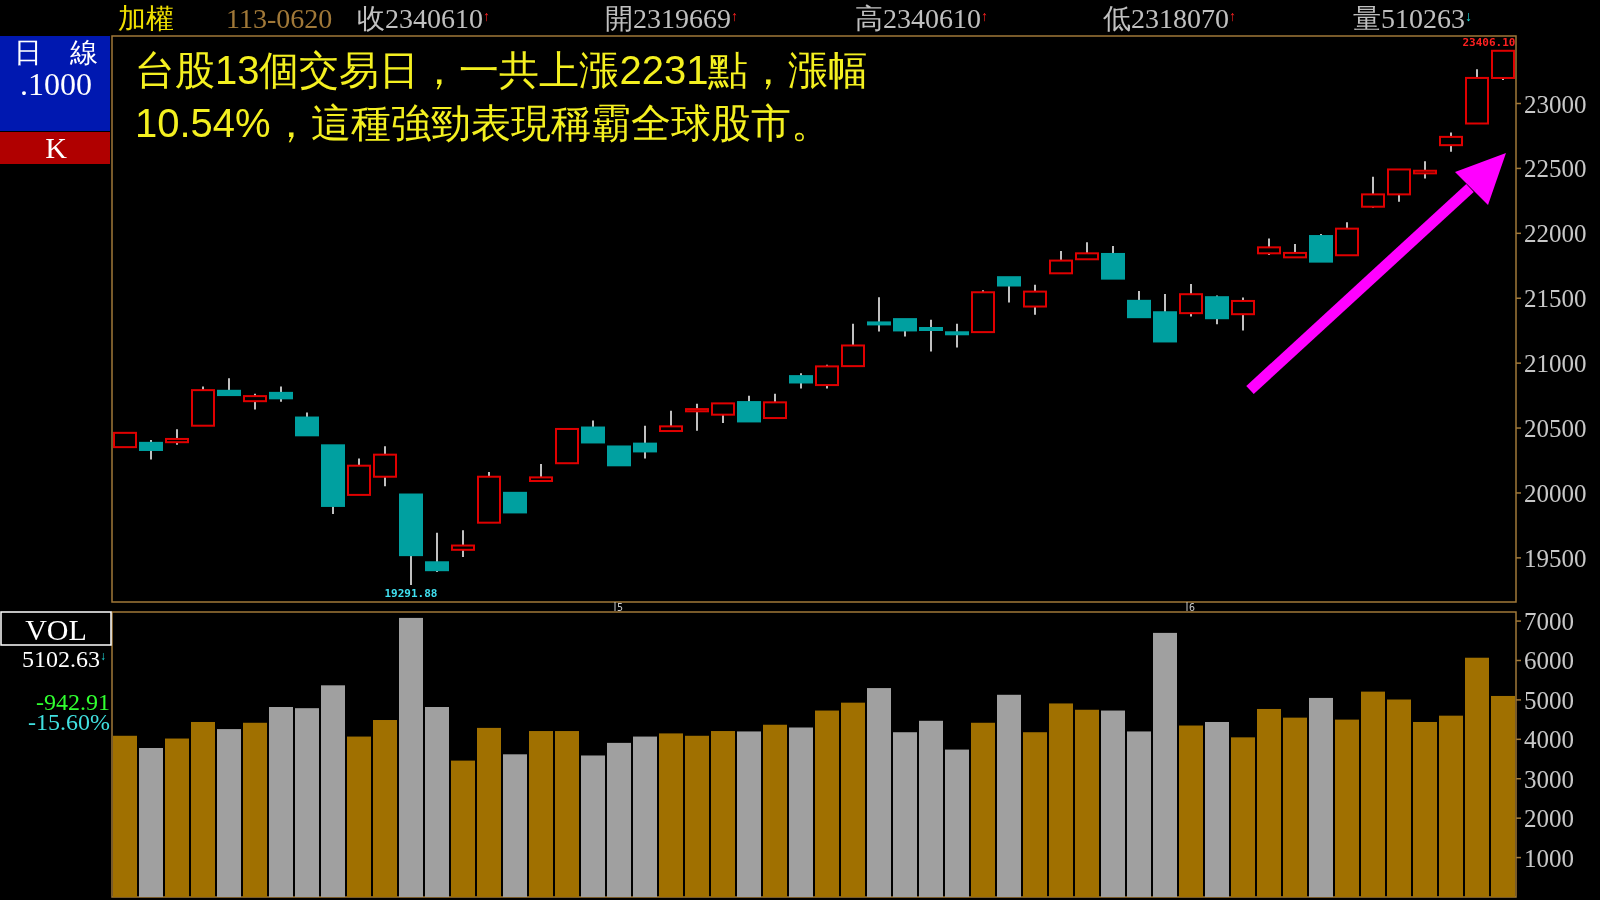  Describe the element at coordinates (921, 18) in the screenshot. I see `text: 高2340610$^{↑}$` at that location.